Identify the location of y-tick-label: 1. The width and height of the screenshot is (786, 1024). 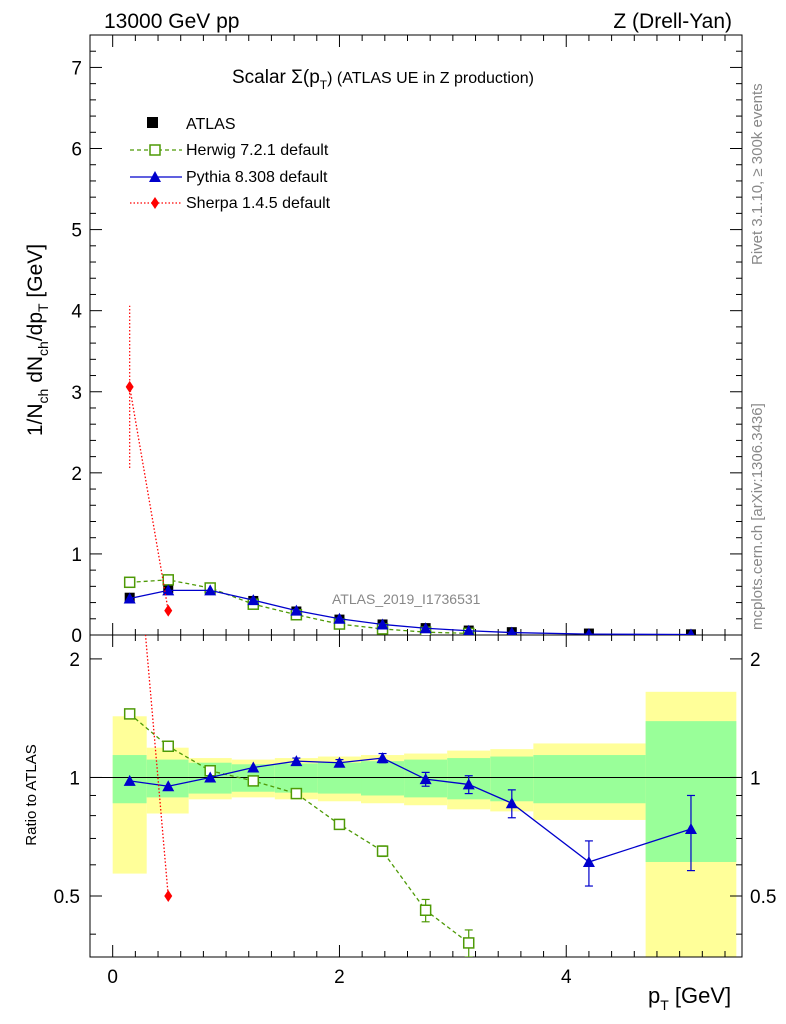
(76, 555).